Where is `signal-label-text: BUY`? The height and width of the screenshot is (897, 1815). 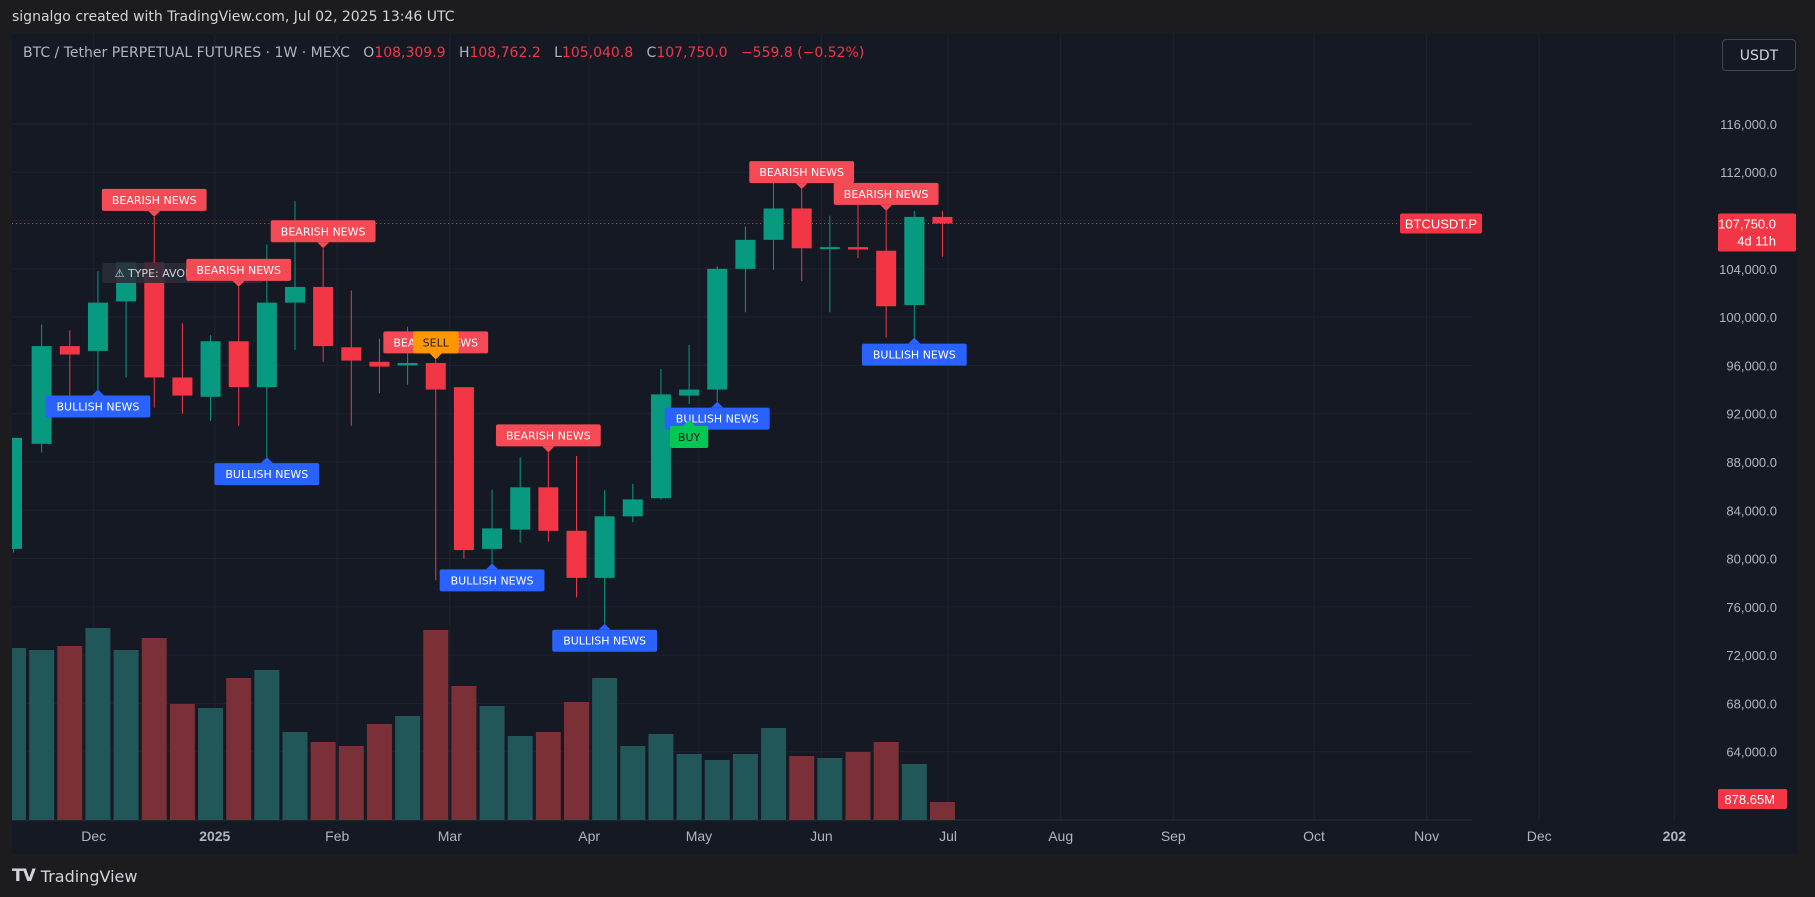
signal-label-text: BUY is located at coordinates (689, 437).